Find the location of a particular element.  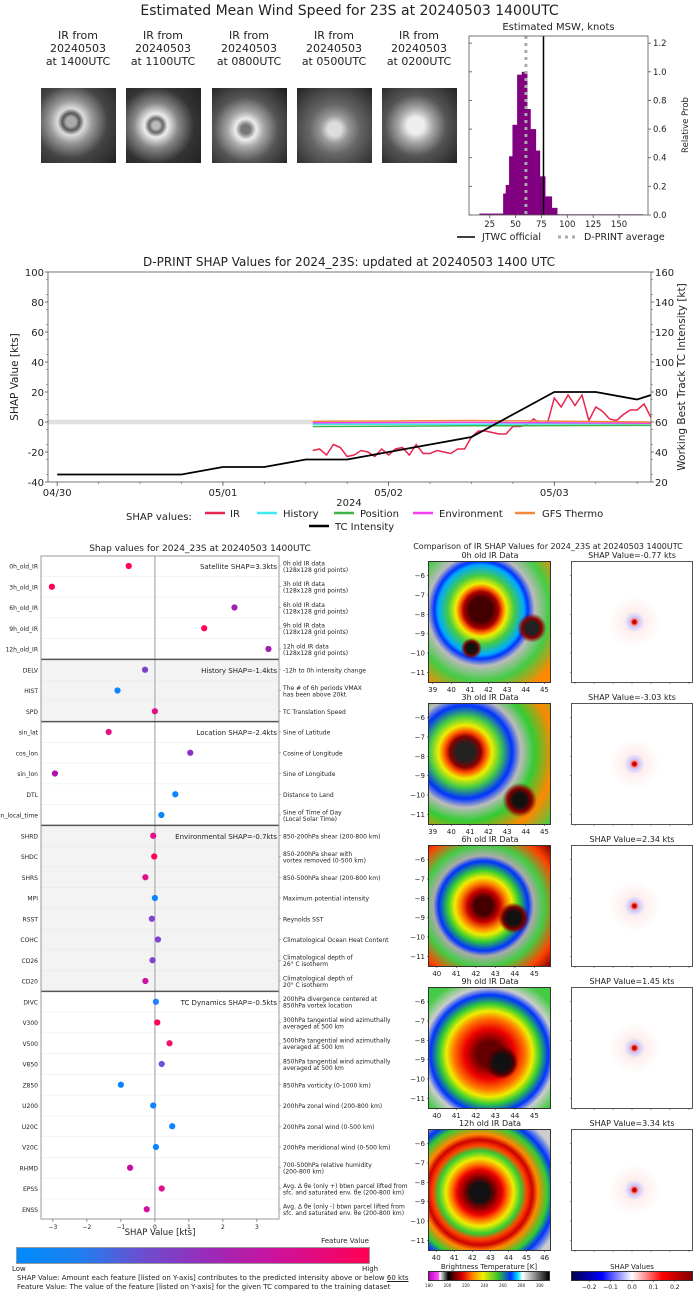

shap-cb-tick-label: 0.2 is located at coordinates (675, 1287).